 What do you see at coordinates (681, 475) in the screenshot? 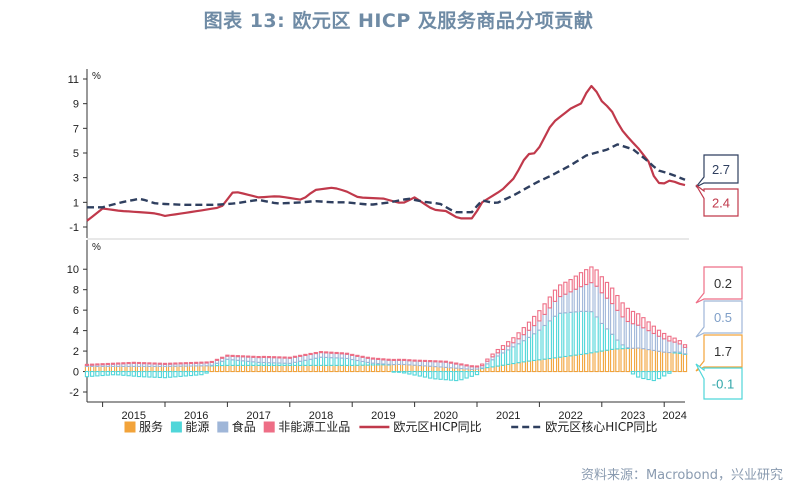
I see `source-note: 资料来源：Macrobond，兴业研究` at bounding box center [681, 475].